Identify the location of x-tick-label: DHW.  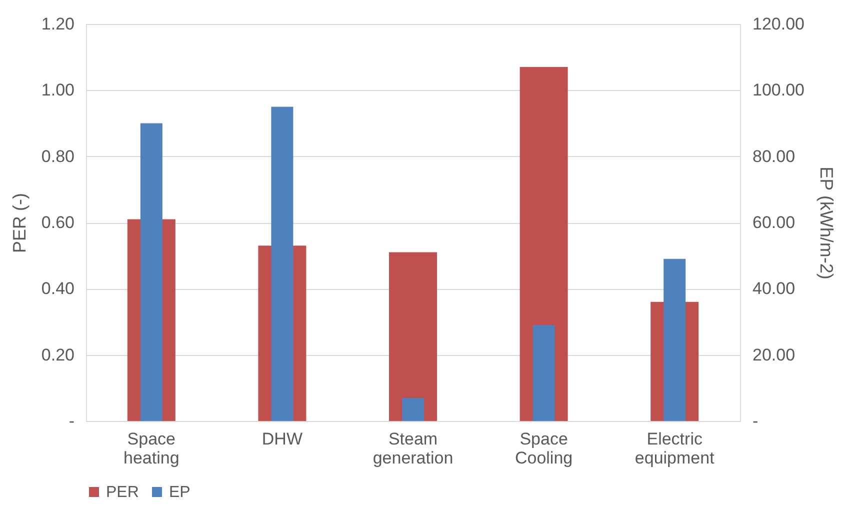
(282, 439).